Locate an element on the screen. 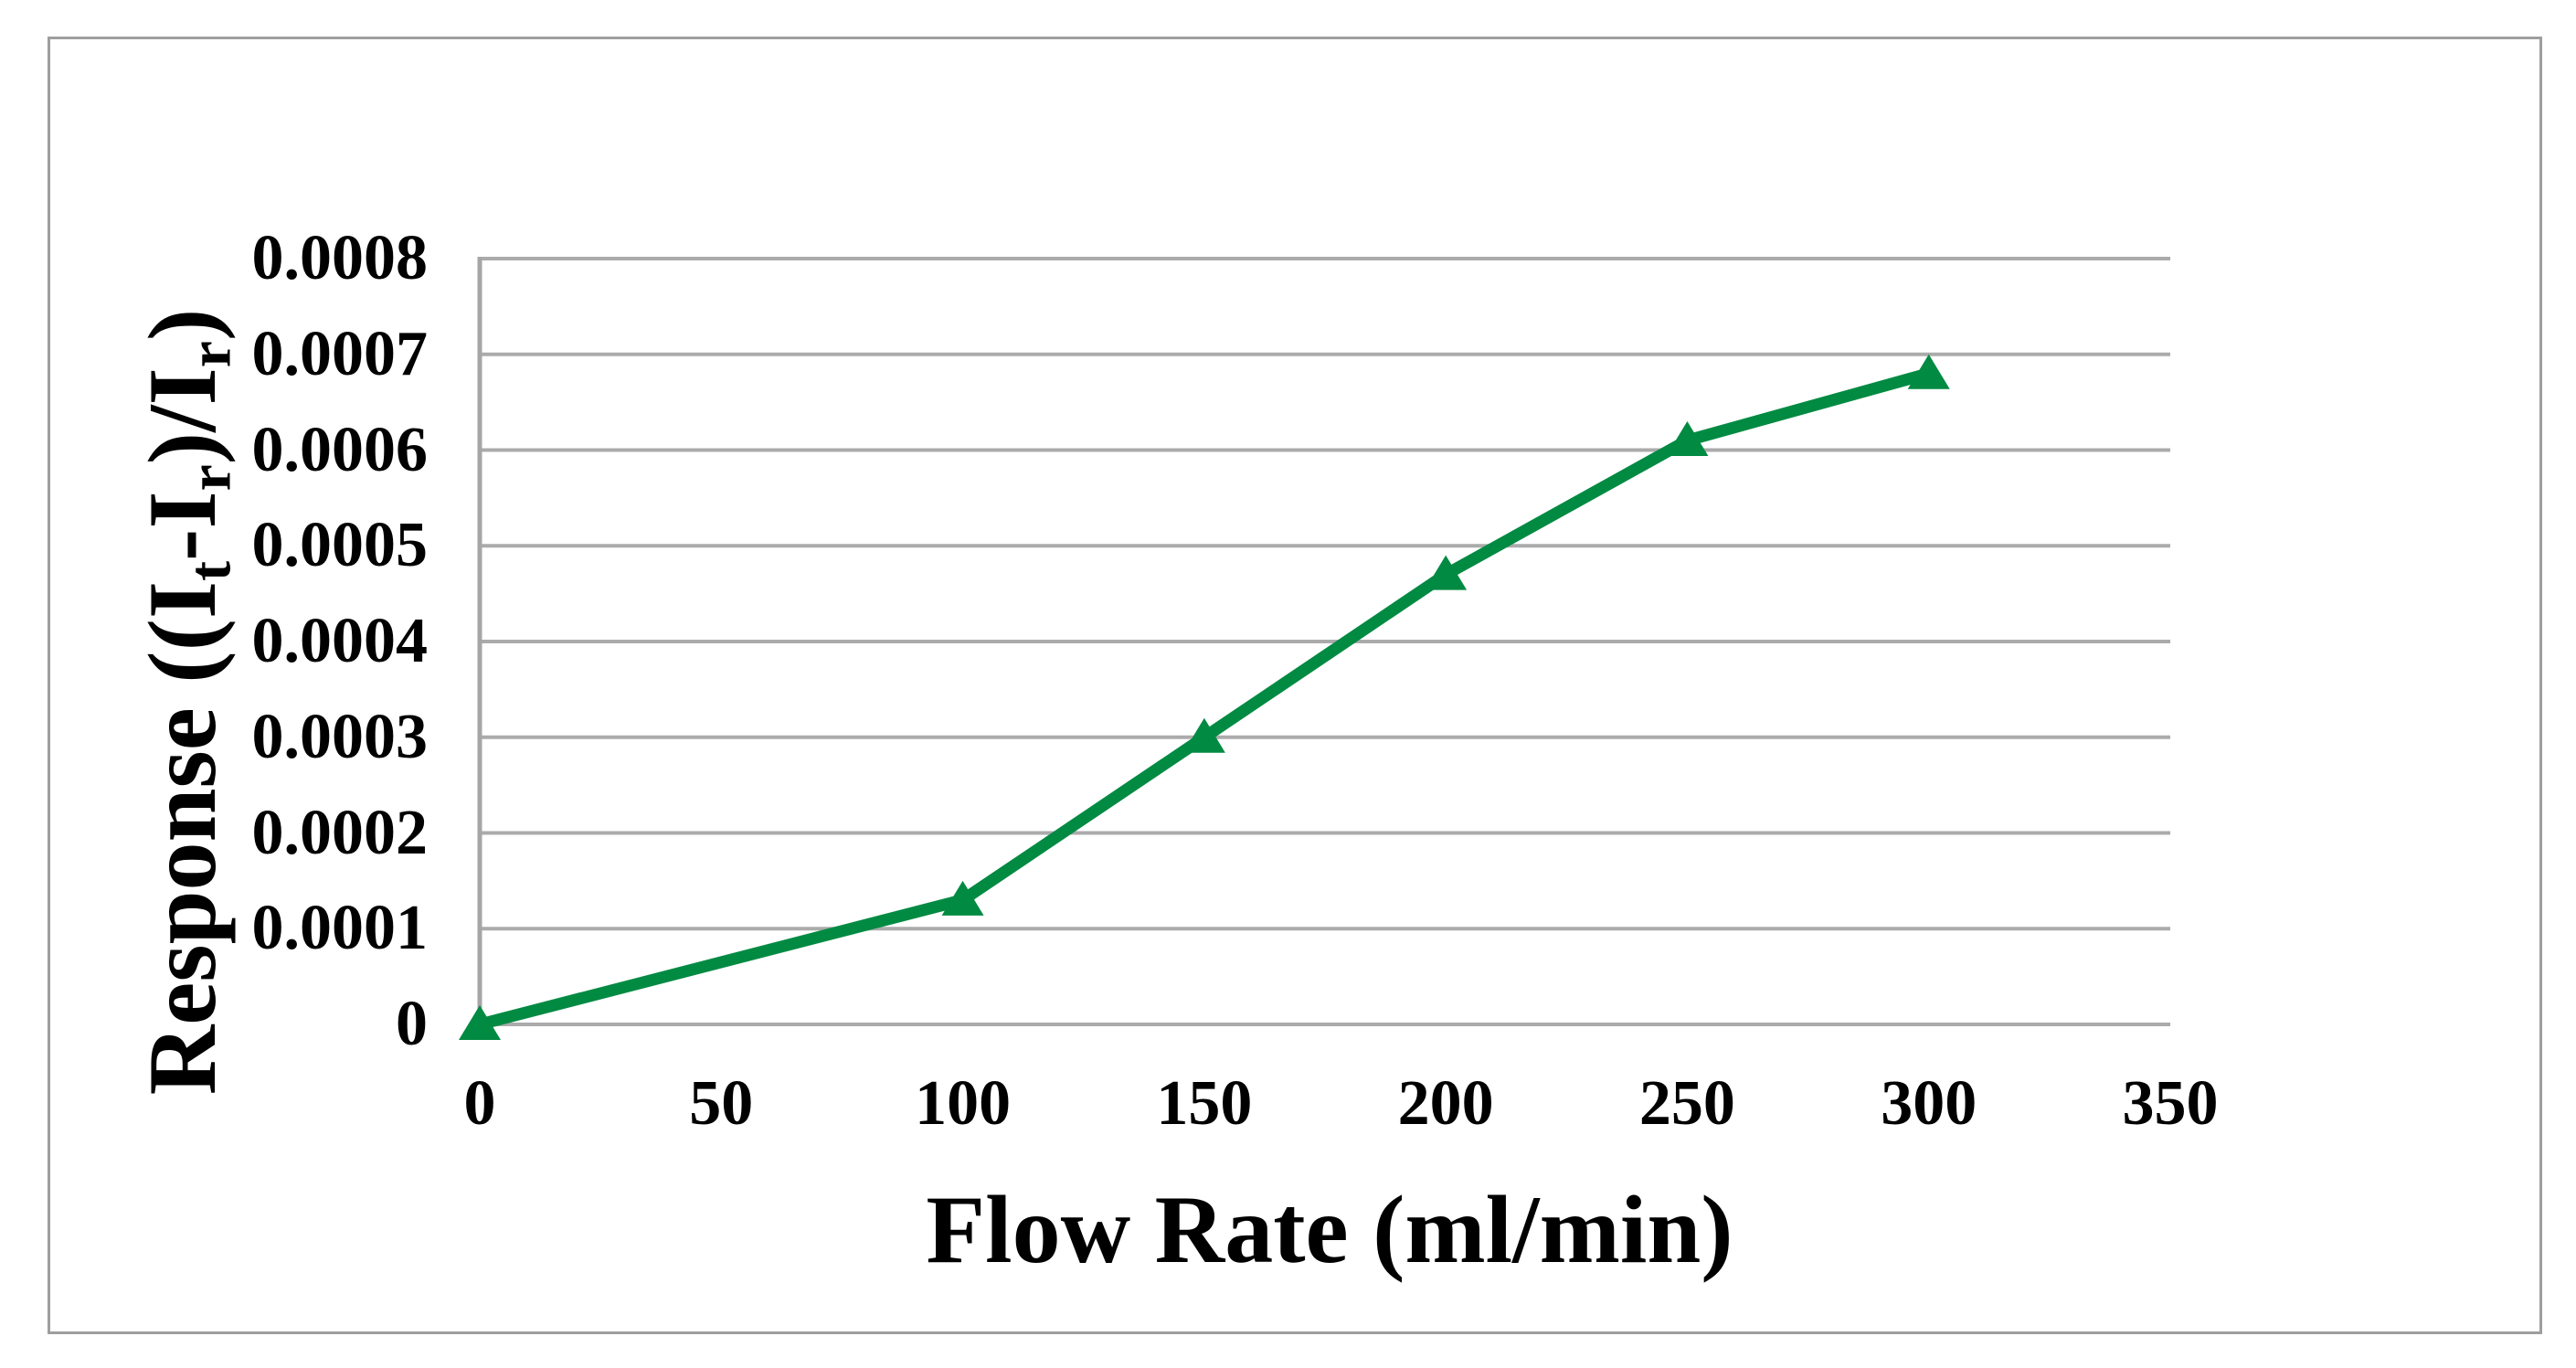  y-axis-title-text: -I is located at coordinates (182, 526).